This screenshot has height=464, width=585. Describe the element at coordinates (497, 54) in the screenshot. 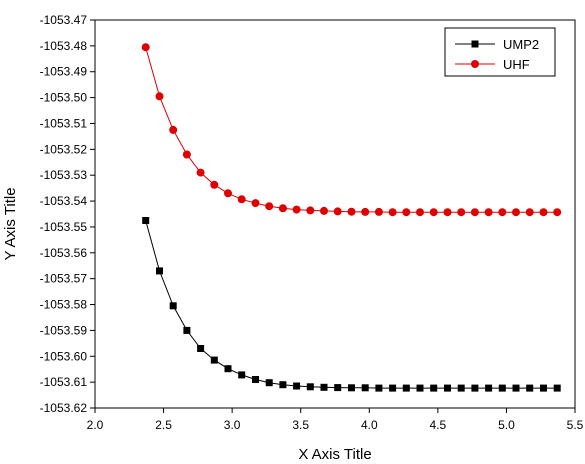

I see `legend-items: UMP2 UHF` at that location.